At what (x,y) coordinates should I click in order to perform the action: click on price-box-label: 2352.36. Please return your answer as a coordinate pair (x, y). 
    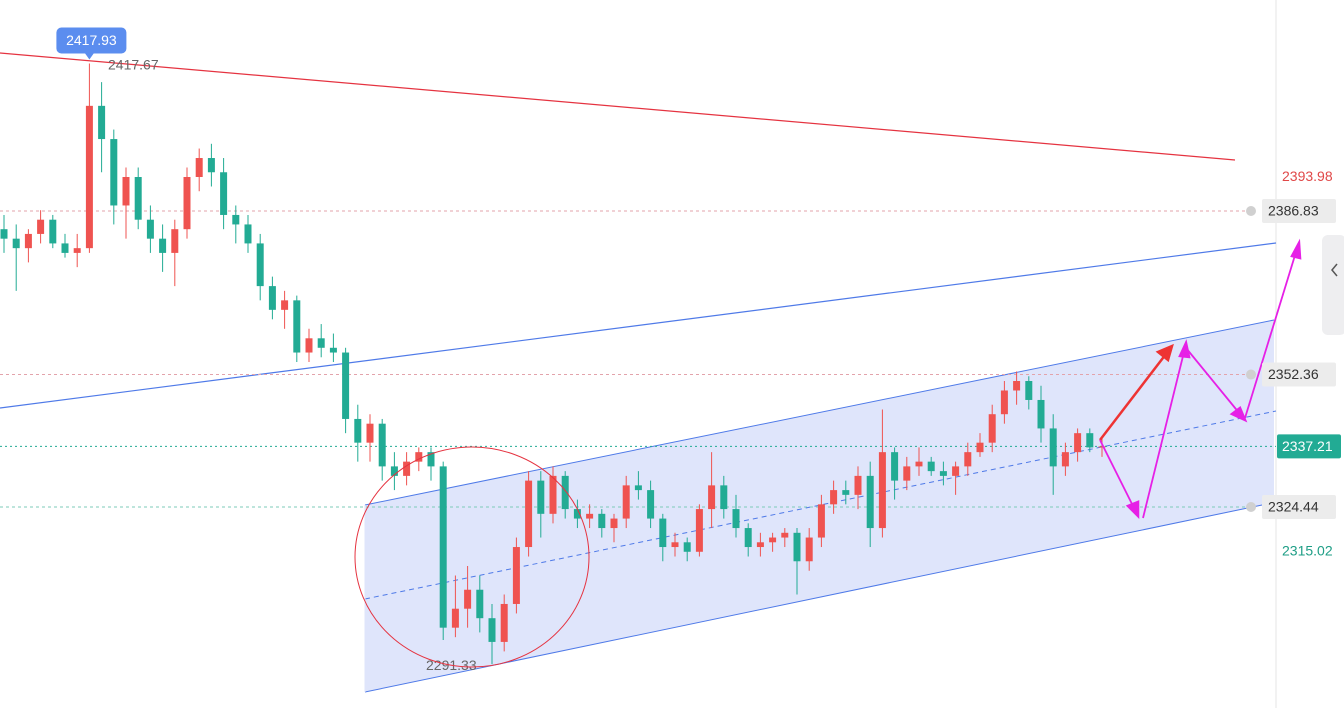
    Looking at the image, I should click on (1293, 374).